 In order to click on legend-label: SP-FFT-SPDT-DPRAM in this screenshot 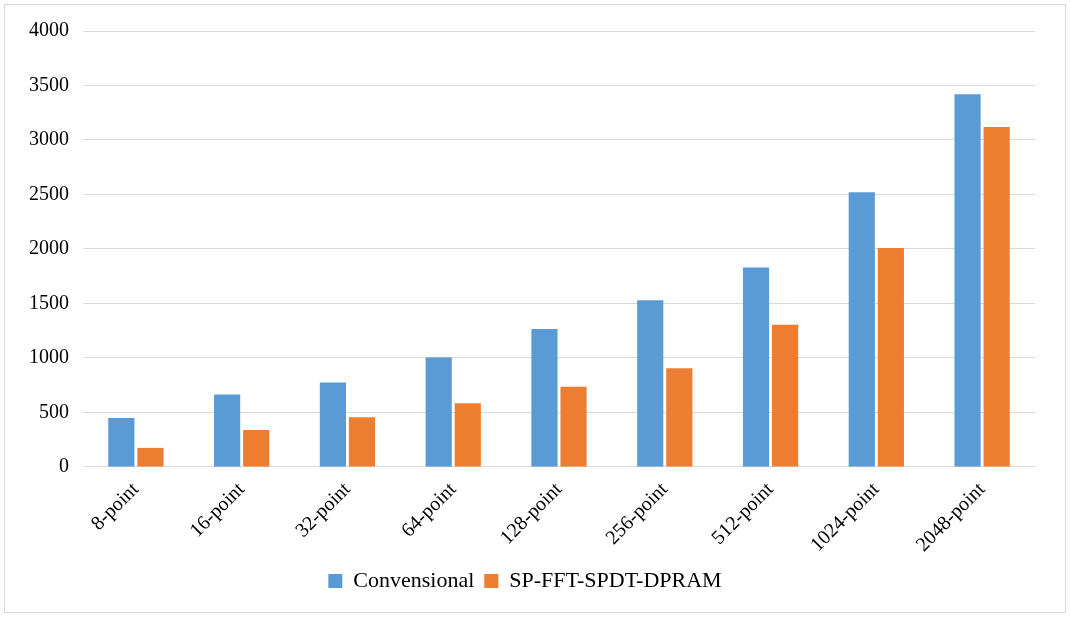, I will do `click(615, 579)`.